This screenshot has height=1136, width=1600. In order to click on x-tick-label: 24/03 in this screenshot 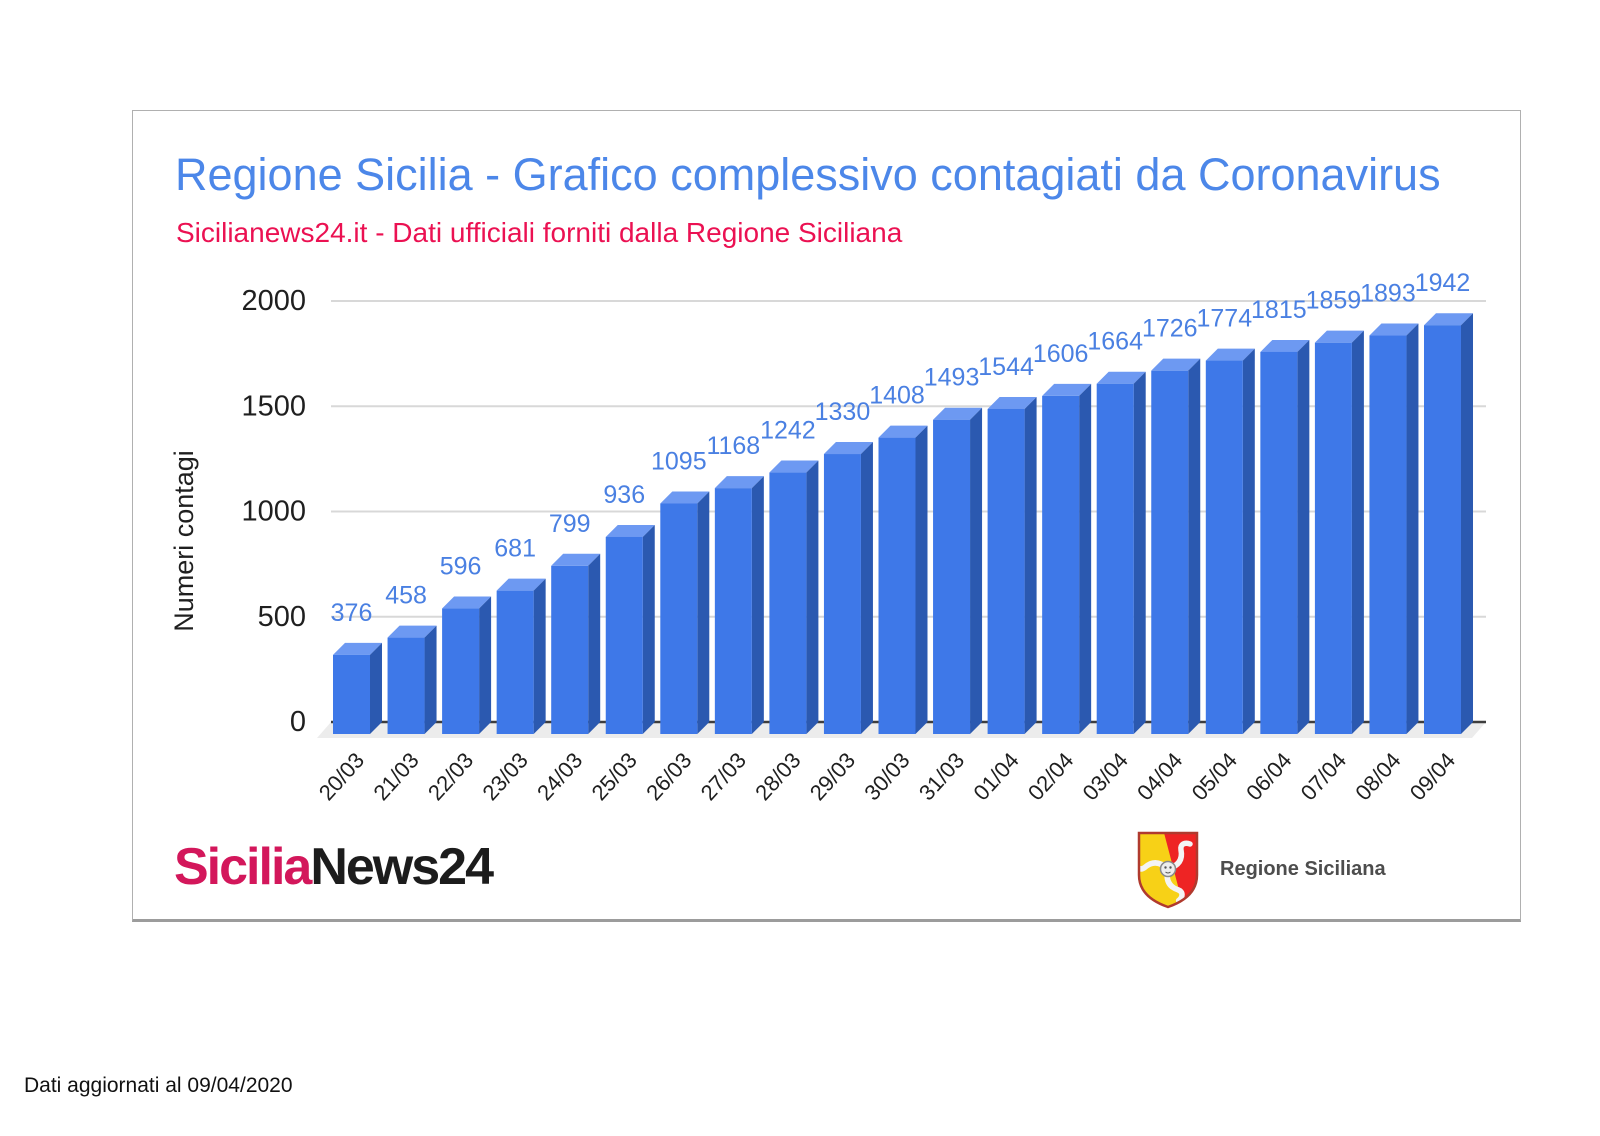, I will do `click(559, 777)`.